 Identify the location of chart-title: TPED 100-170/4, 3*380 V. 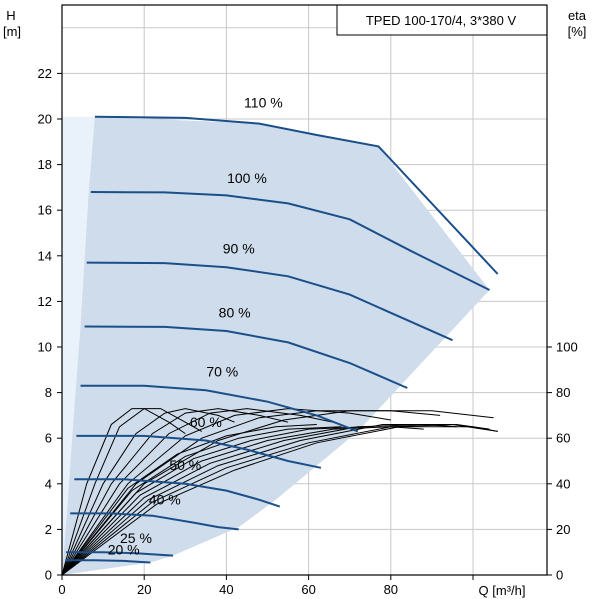
(441, 20).